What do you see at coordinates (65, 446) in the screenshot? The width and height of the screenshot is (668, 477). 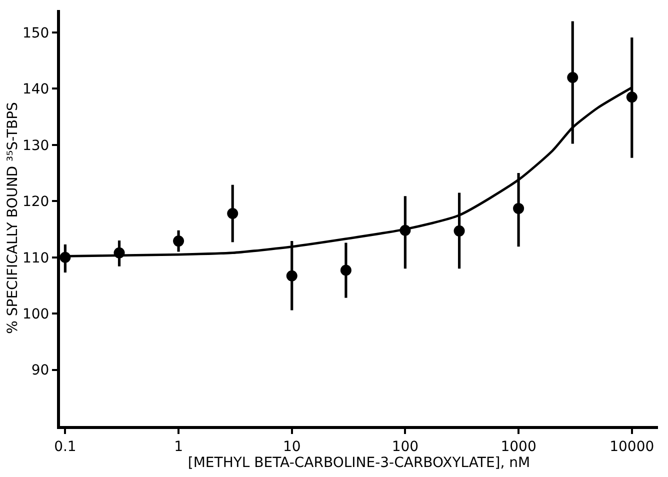 I see `x-tick-label: 0.1` at bounding box center [65, 446].